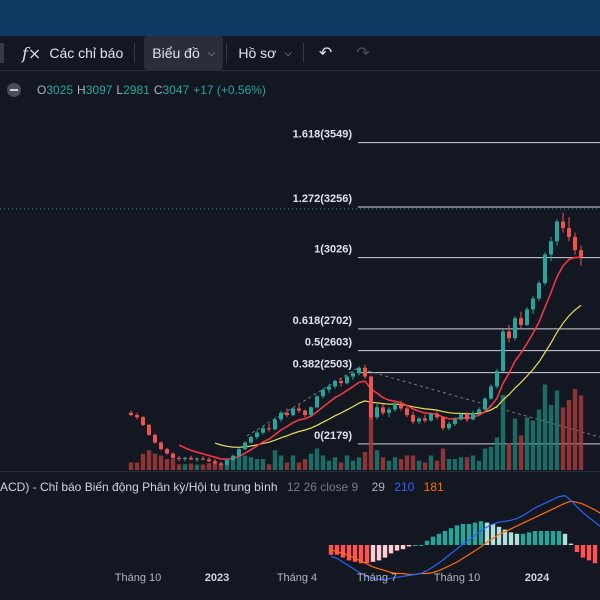 The image size is (600, 600). Describe the element at coordinates (288, 53) in the screenshot. I see `chevron-down-icon: ⌵` at that location.